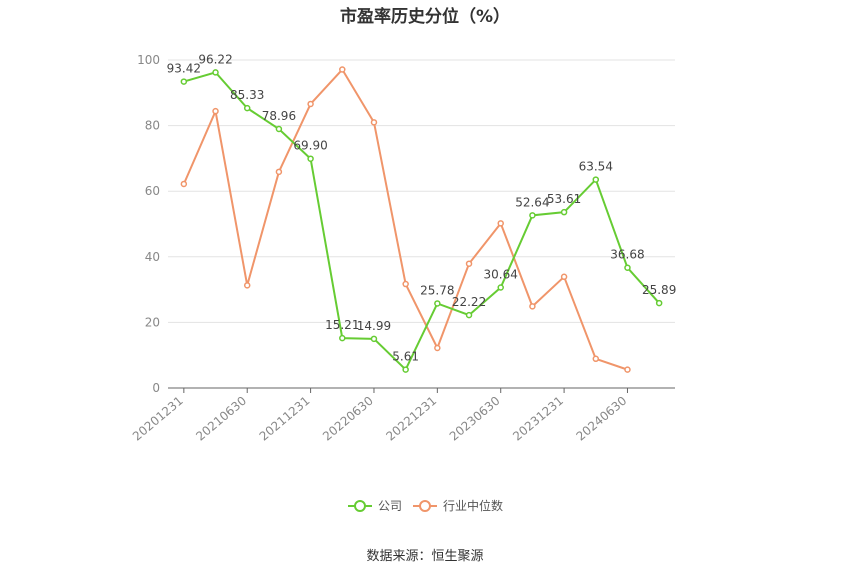  Describe the element at coordinates (425, 556) in the screenshot. I see `data-source: 数据来源：恒生聚源` at that location.